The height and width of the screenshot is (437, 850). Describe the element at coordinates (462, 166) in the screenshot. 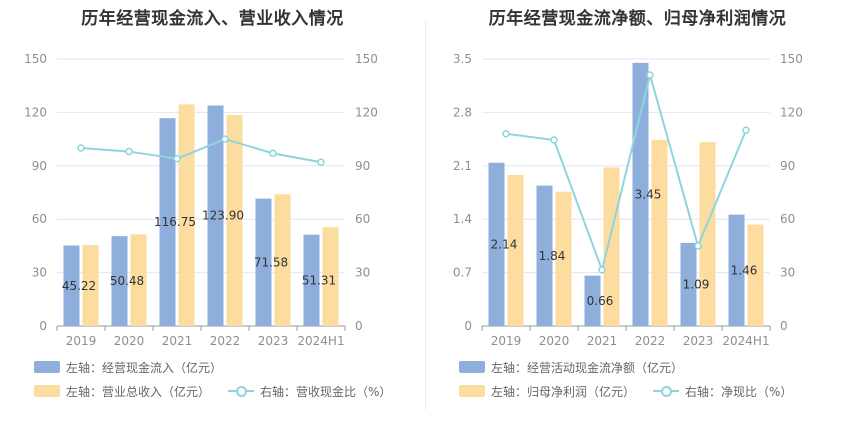

I see `y-left-tick-label: 2.1` at that location.